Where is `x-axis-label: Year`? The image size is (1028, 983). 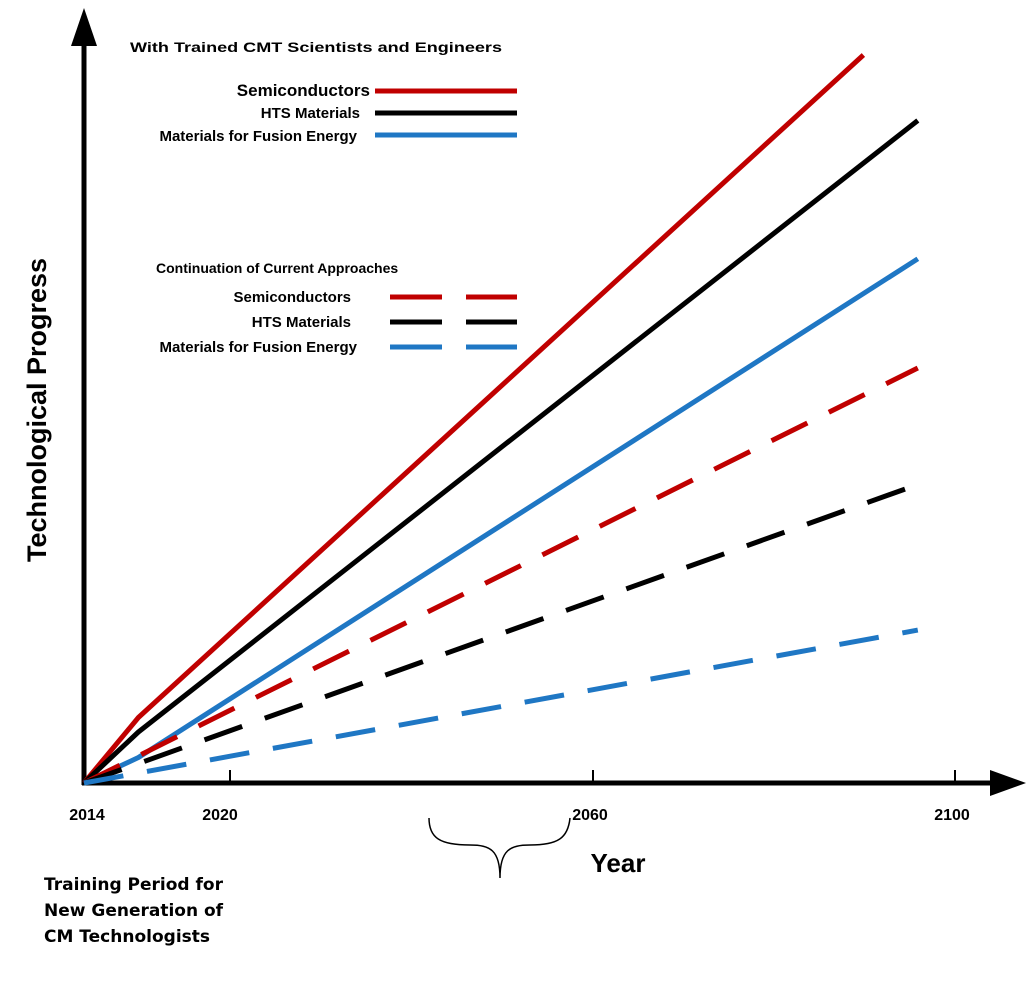
x-axis-label: Year is located at coordinates (618, 863).